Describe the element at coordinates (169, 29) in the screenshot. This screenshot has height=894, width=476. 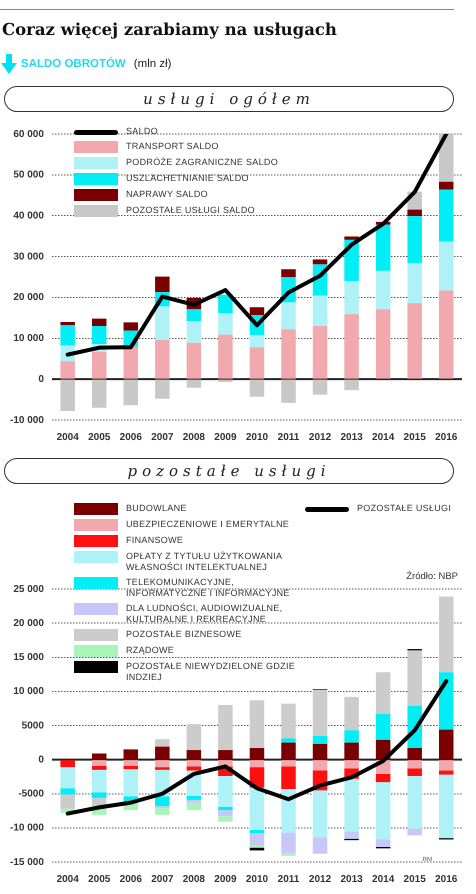
I see `chart-title: Coraz więcej zarabiamy na usługach` at that location.